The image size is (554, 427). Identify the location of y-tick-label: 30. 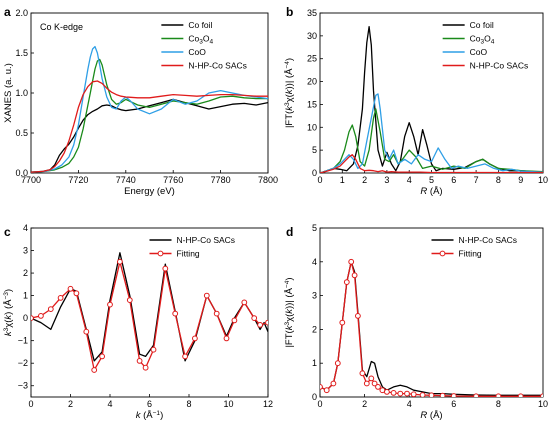
(312, 36).